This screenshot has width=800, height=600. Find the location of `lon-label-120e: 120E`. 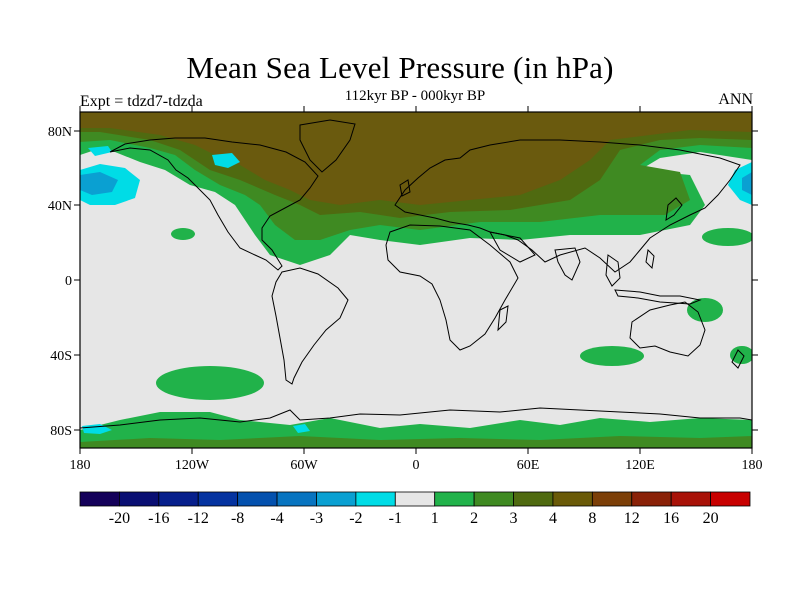

lon-label-120e: 120E is located at coordinates (640, 465).